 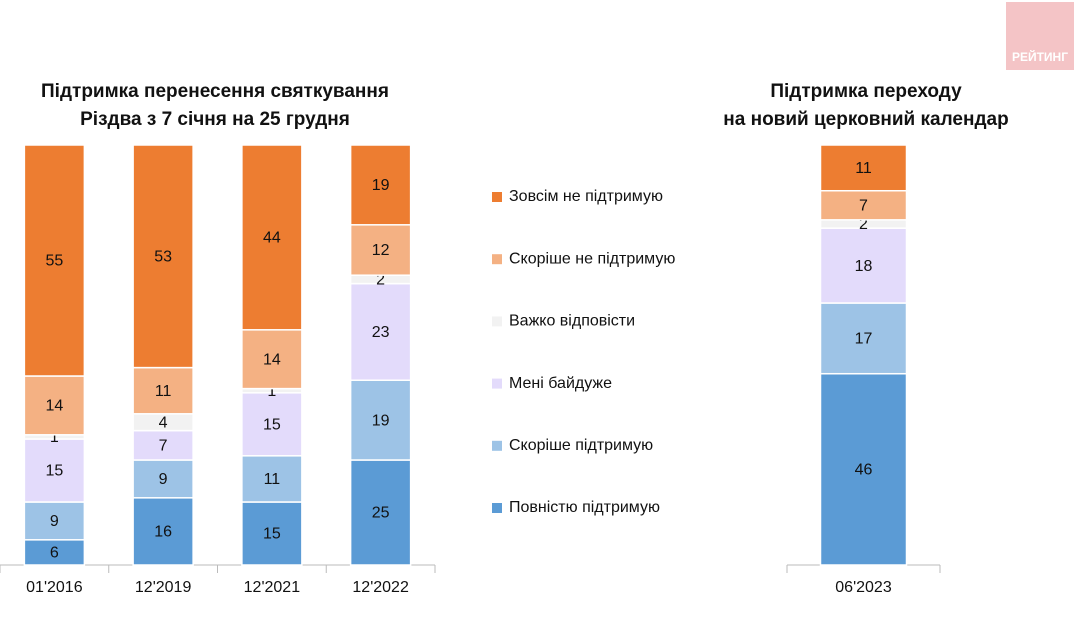 I want to click on value-label: 55, so click(x=54, y=261).